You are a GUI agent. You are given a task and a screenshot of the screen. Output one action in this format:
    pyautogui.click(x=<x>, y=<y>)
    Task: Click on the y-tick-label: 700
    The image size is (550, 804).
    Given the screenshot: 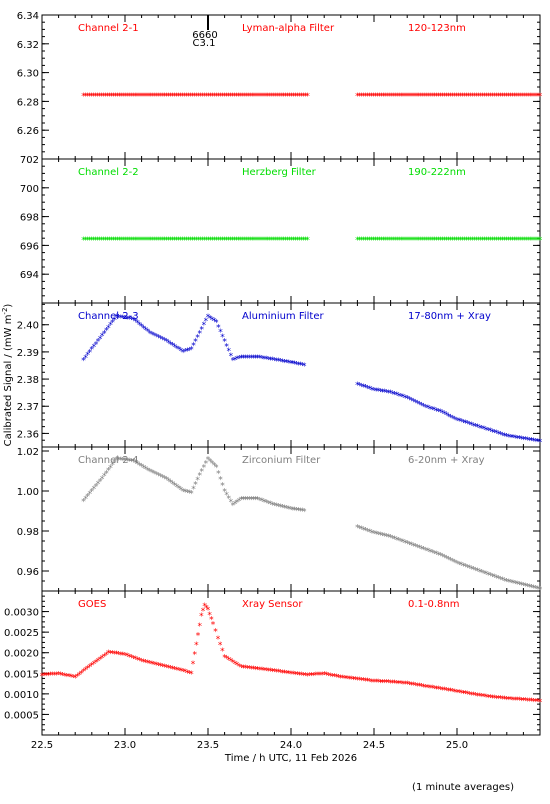 What is the action you would take?
    pyautogui.click(x=29, y=189)
    